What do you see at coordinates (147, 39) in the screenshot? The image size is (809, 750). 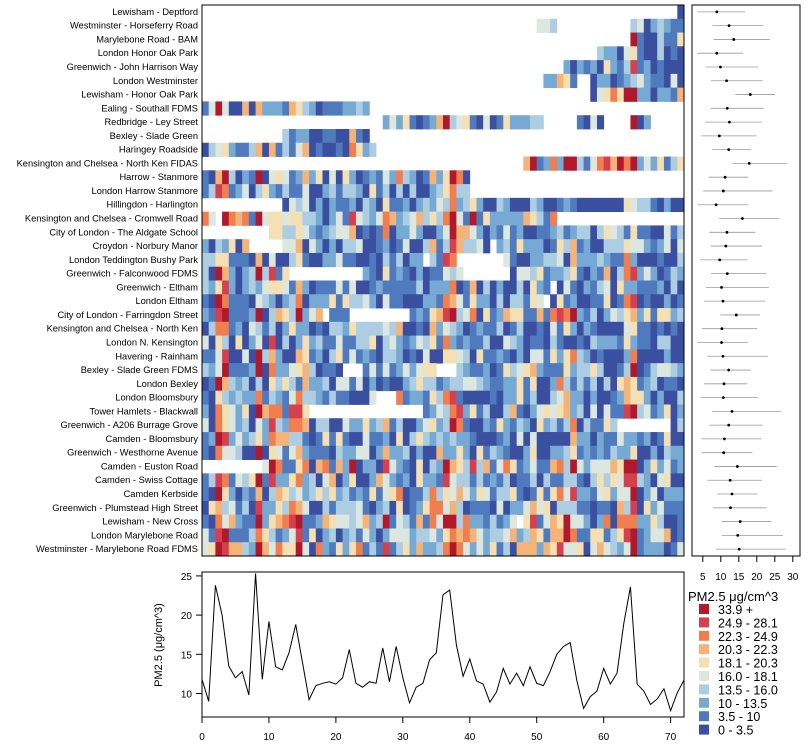 I see `site-label: Marylebone Road - BAM` at bounding box center [147, 39].